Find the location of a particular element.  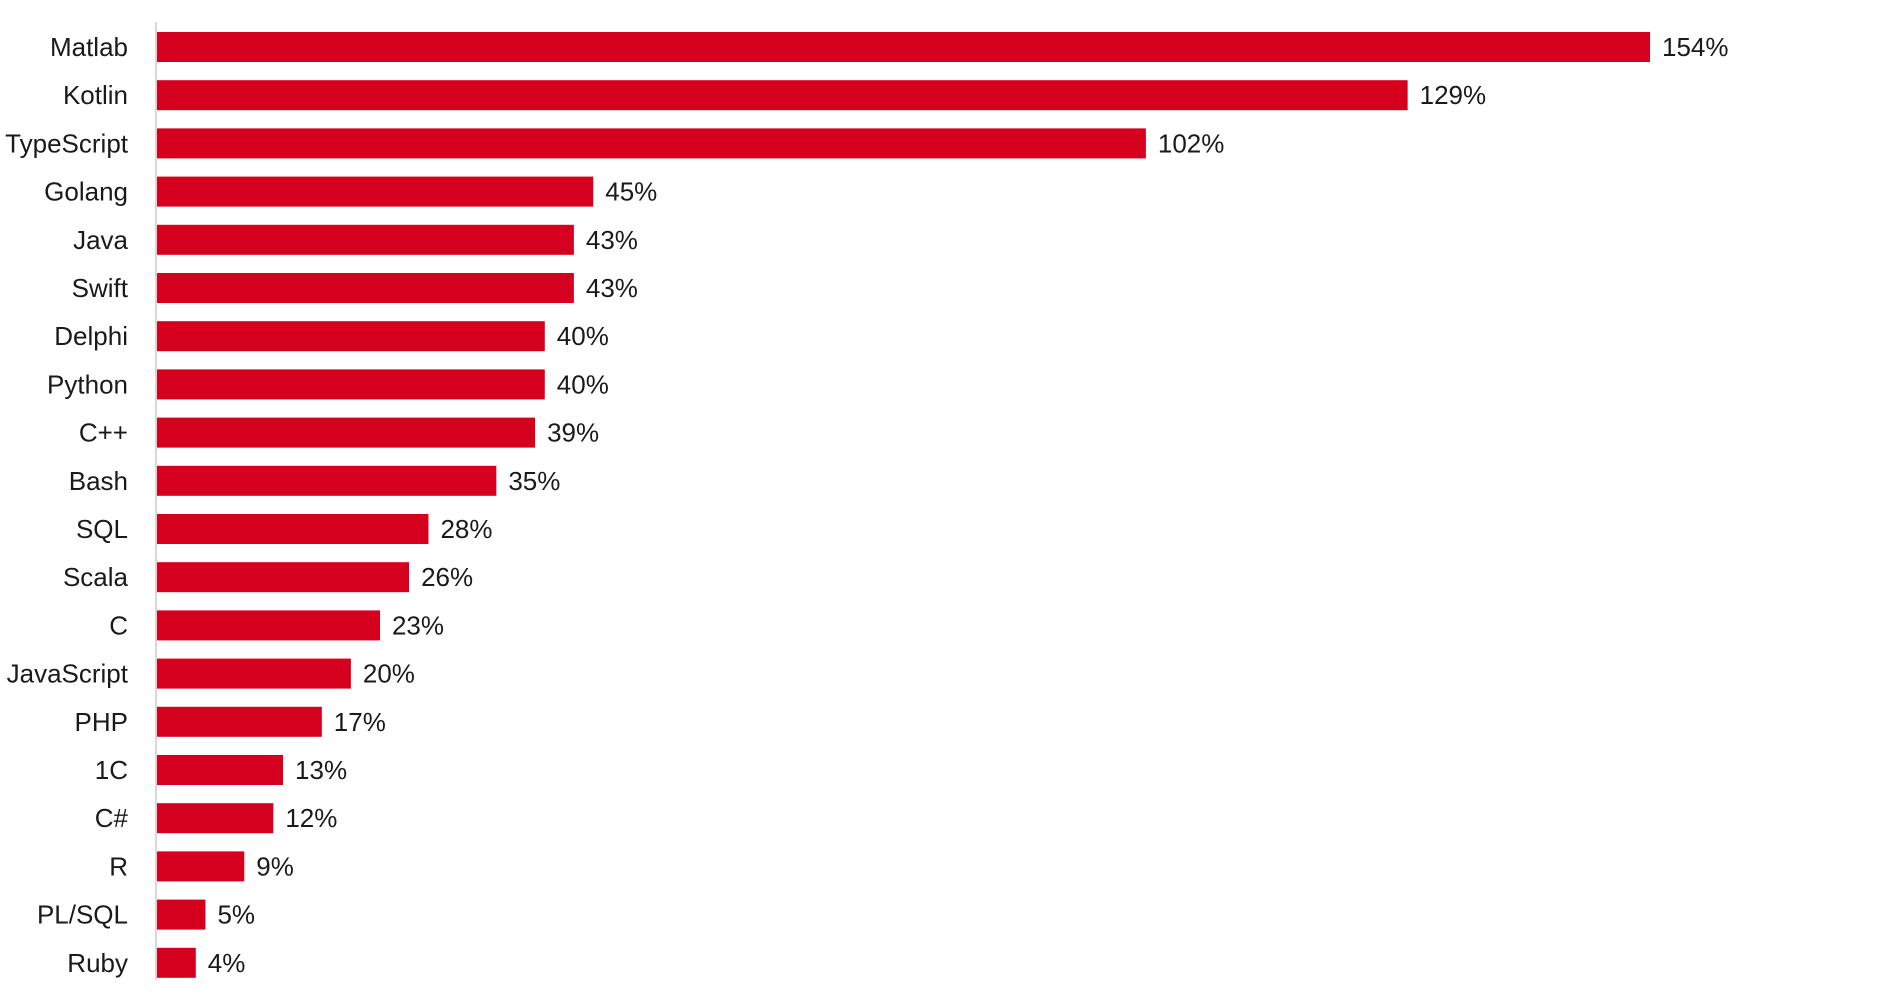

bar-delphi is located at coordinates (351, 336).